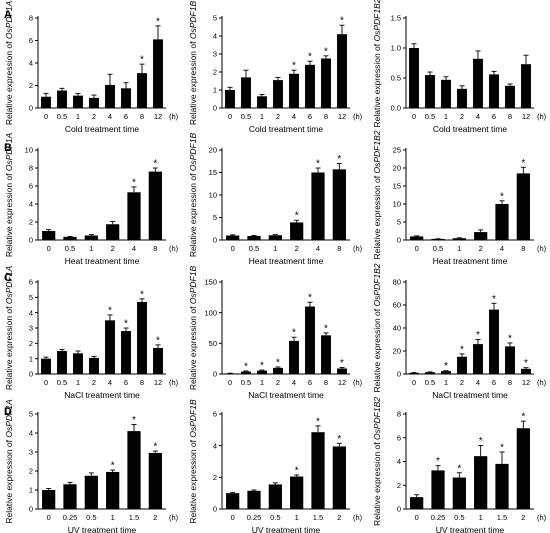  I want to click on y-axis-label: Relative expression of OsPDF1B2, so click(377, 461).